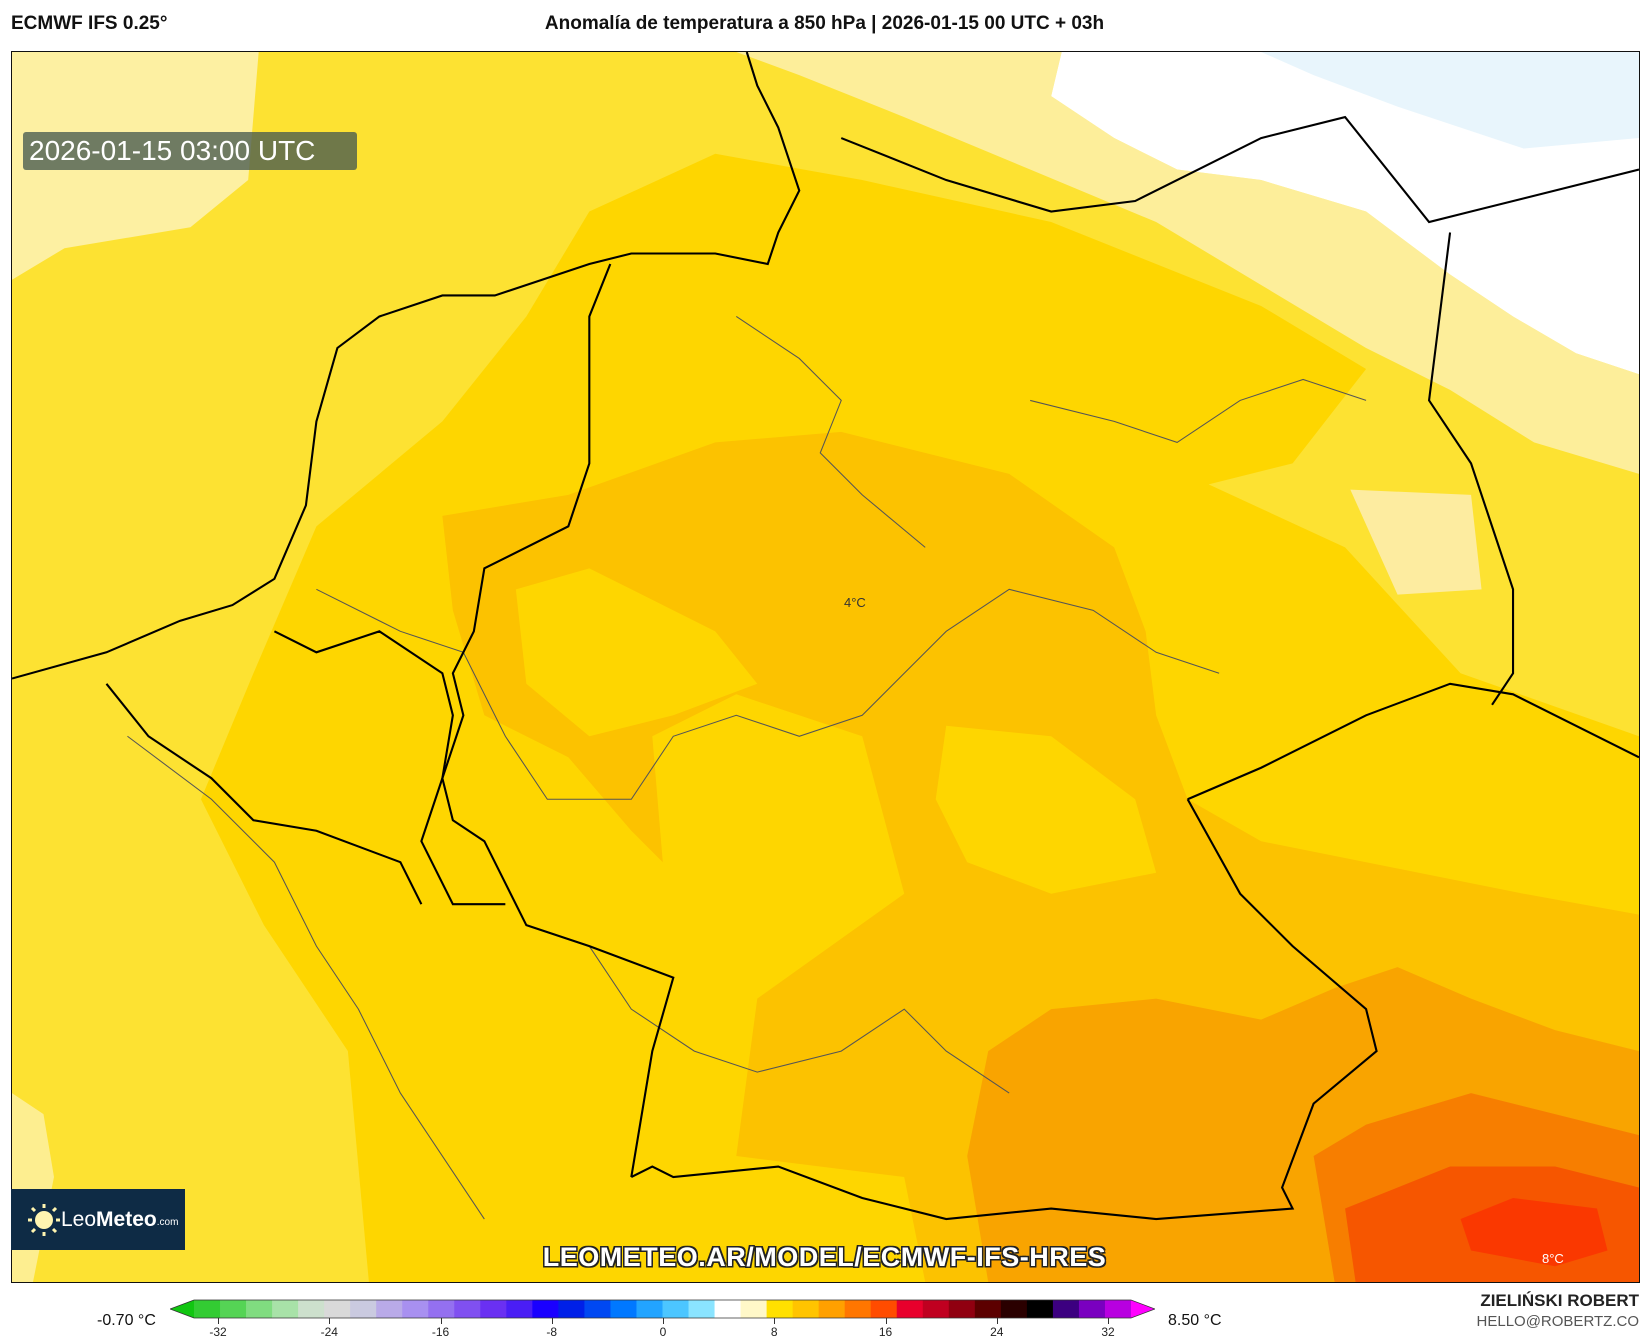 The height and width of the screenshot is (1339, 1649). I want to click on colorbar-arrow-high, so click(1143, 1309).